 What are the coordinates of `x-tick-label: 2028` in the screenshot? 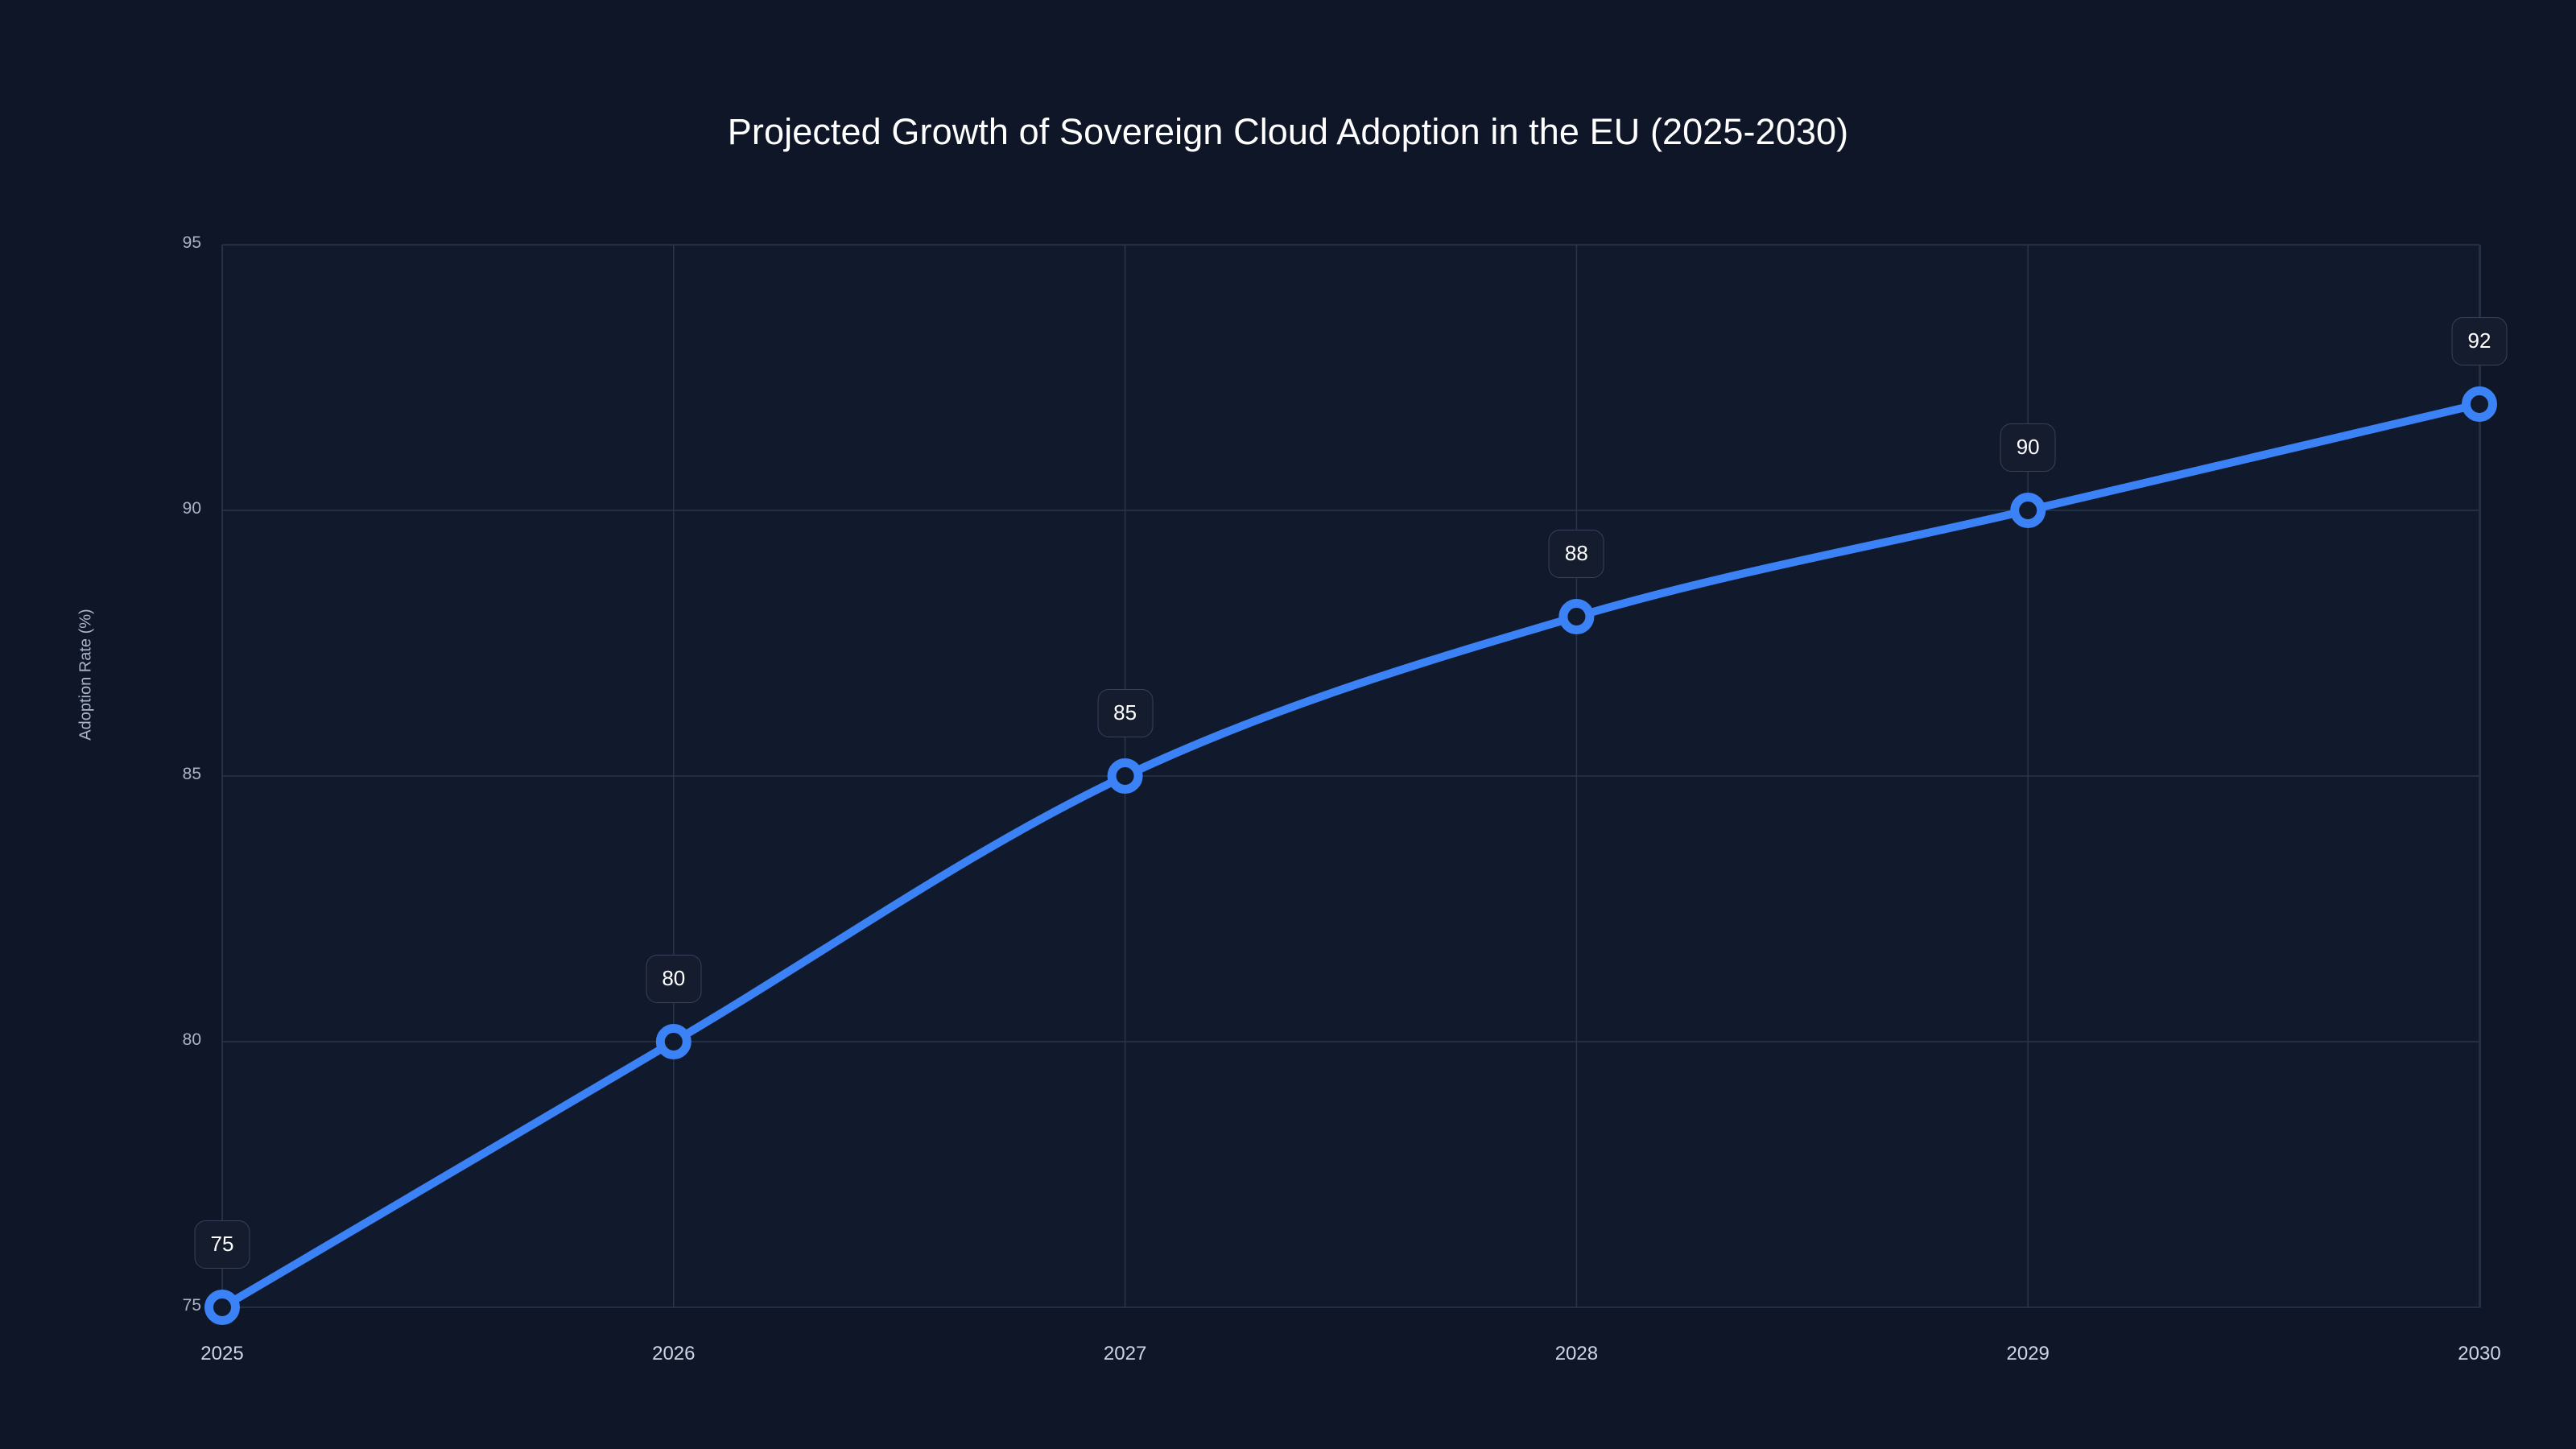 It's located at (1576, 1353).